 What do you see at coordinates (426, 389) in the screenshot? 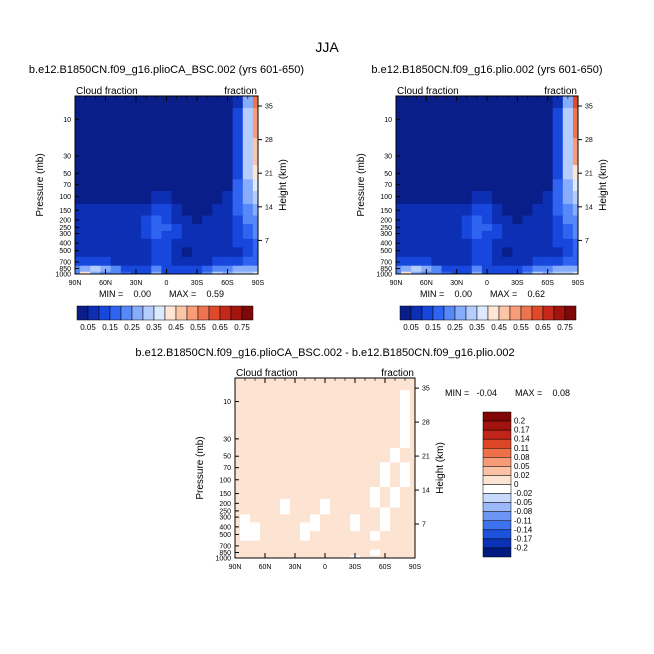
I see `y-right-tick-label: 35` at bounding box center [426, 389].